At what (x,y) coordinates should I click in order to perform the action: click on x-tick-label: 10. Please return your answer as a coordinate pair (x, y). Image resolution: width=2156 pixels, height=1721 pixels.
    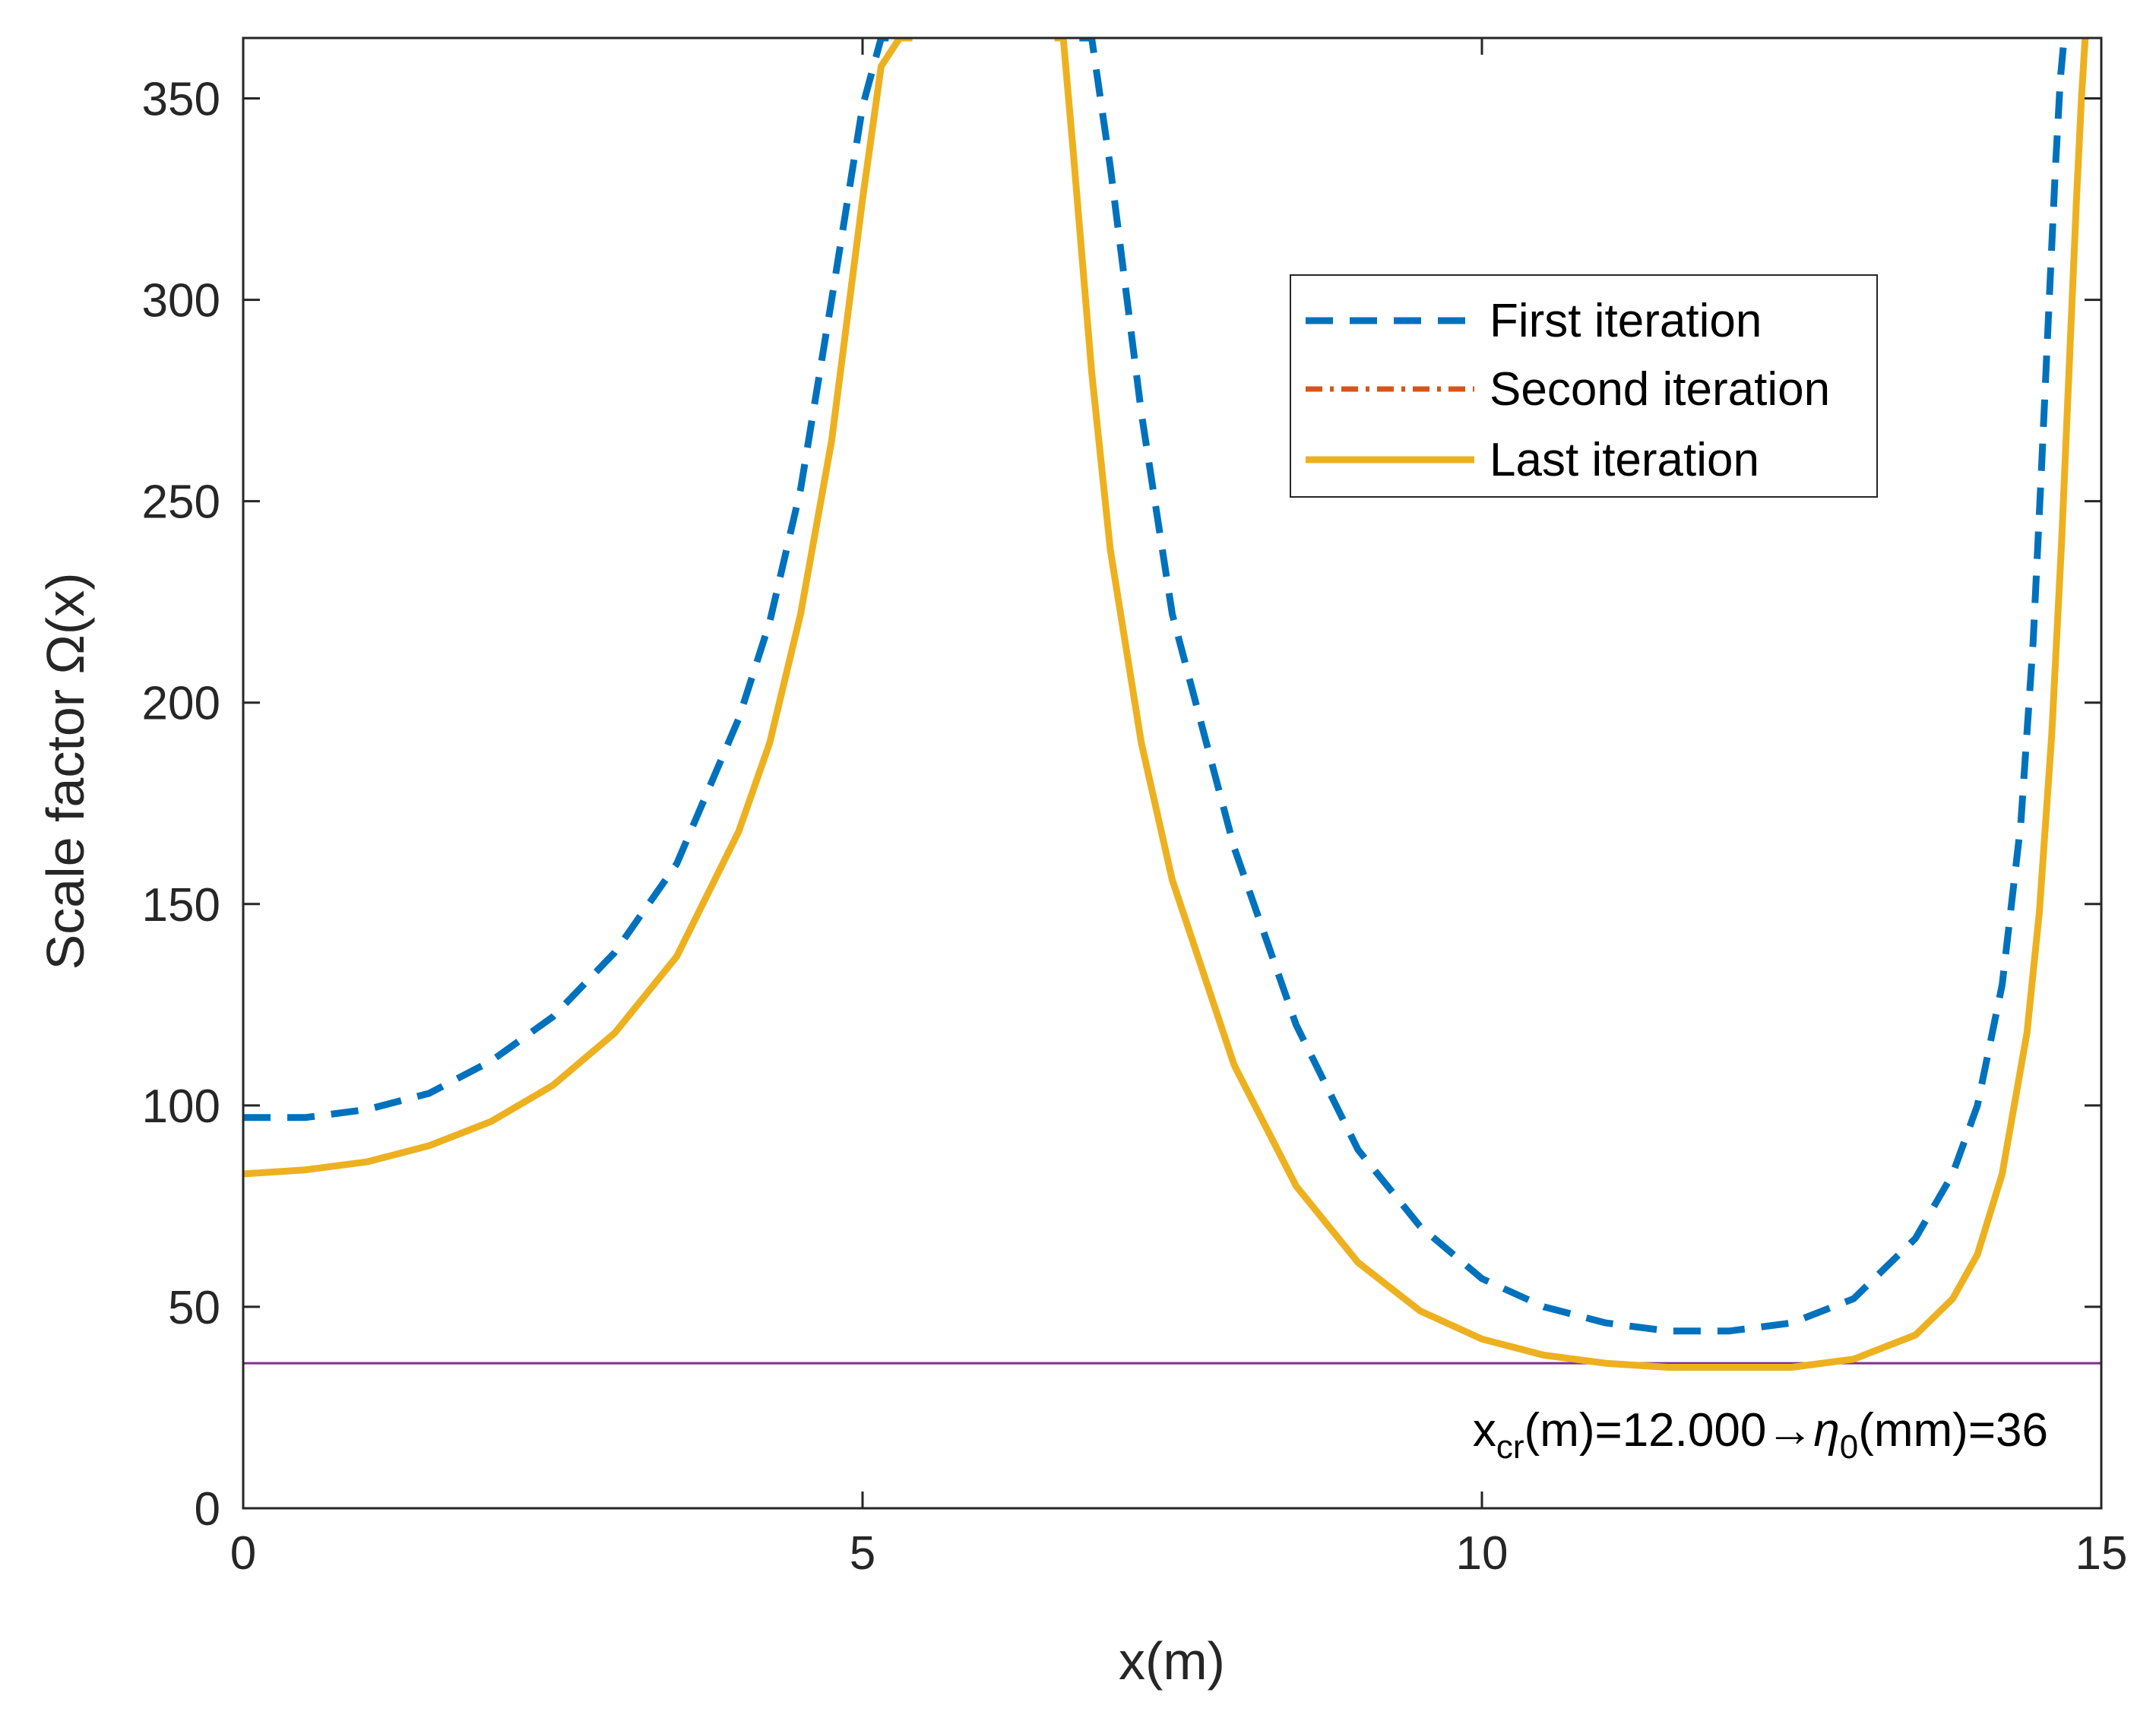
    Looking at the image, I should click on (1482, 1553).